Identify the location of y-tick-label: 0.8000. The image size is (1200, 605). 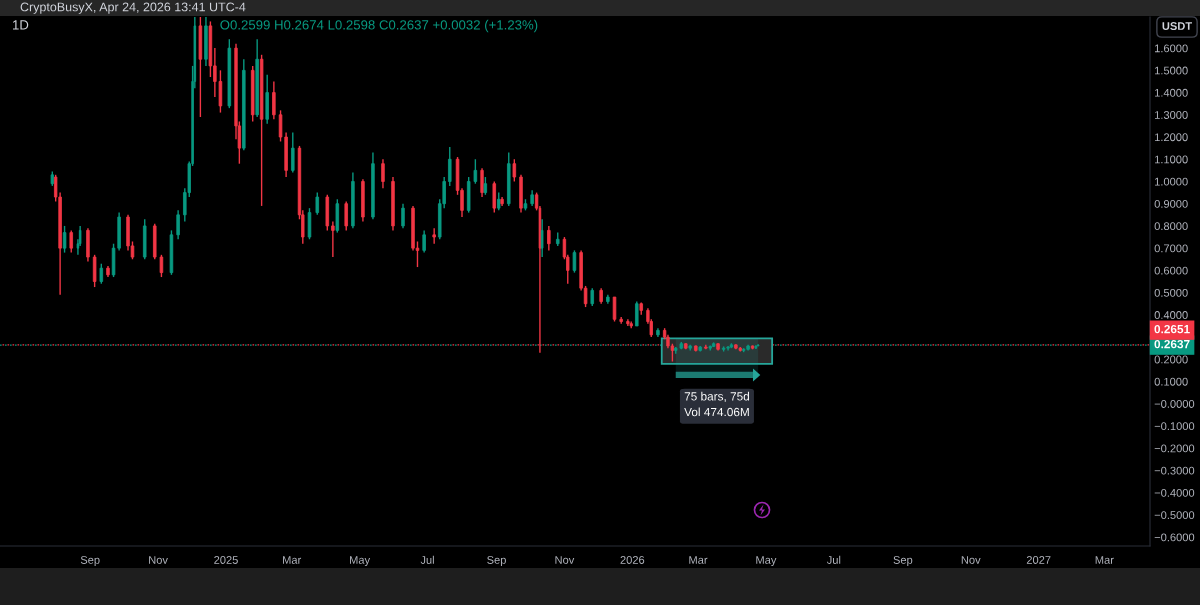
(1171, 226).